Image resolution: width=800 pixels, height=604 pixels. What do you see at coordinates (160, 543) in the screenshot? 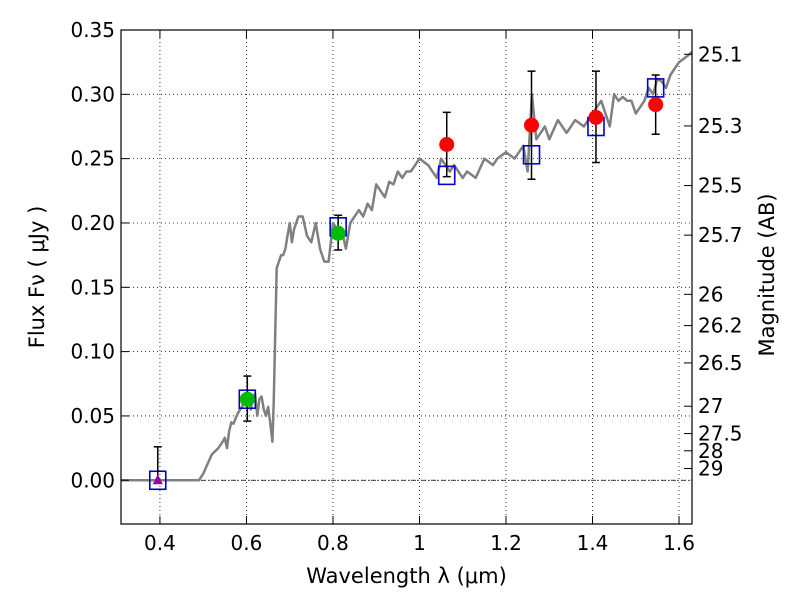
I see `x-tick-label: 0.4` at bounding box center [160, 543].